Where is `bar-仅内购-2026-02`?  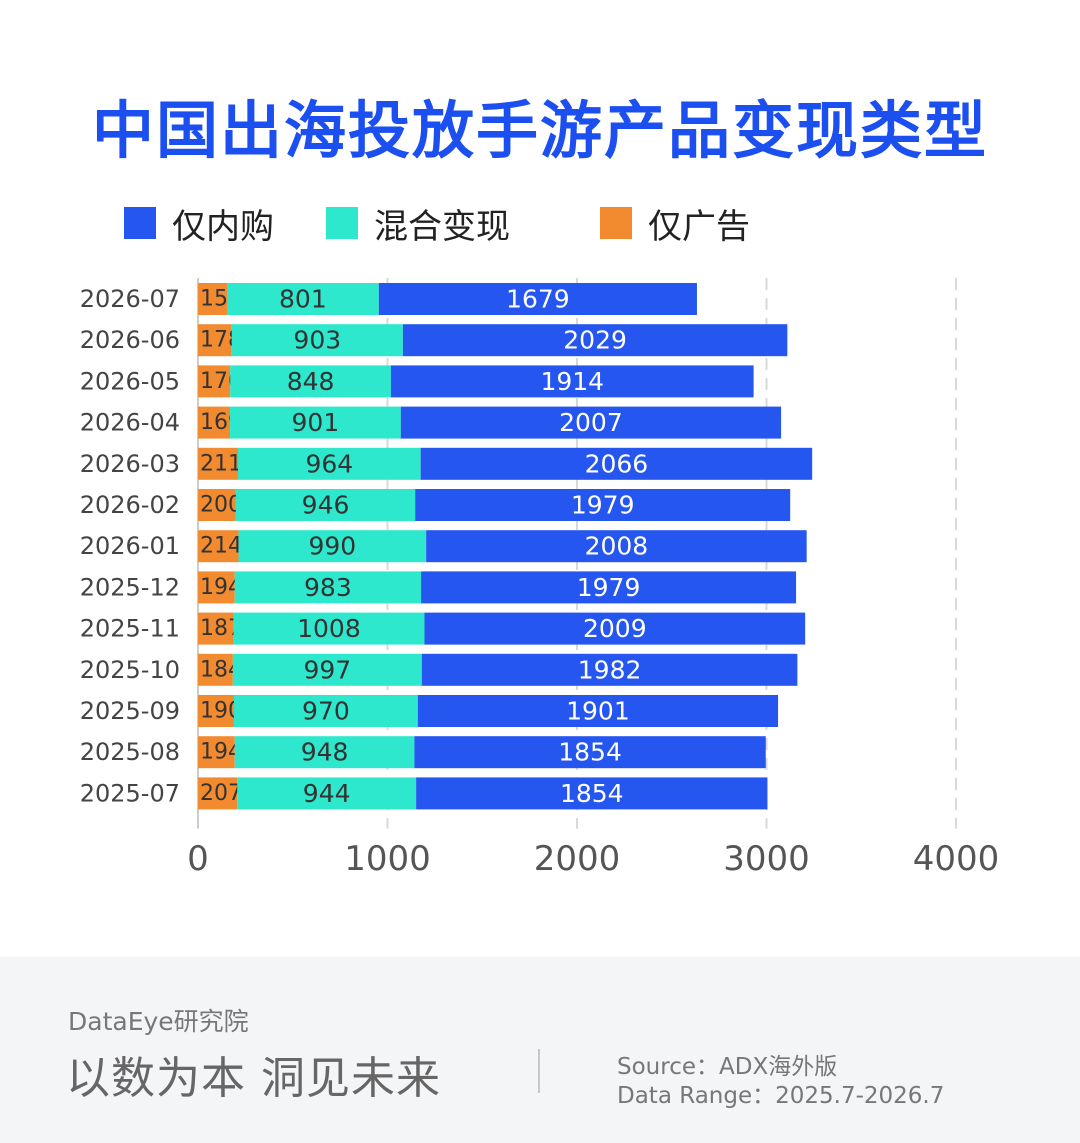
bar-仅内购-2026-02 is located at coordinates (603, 505).